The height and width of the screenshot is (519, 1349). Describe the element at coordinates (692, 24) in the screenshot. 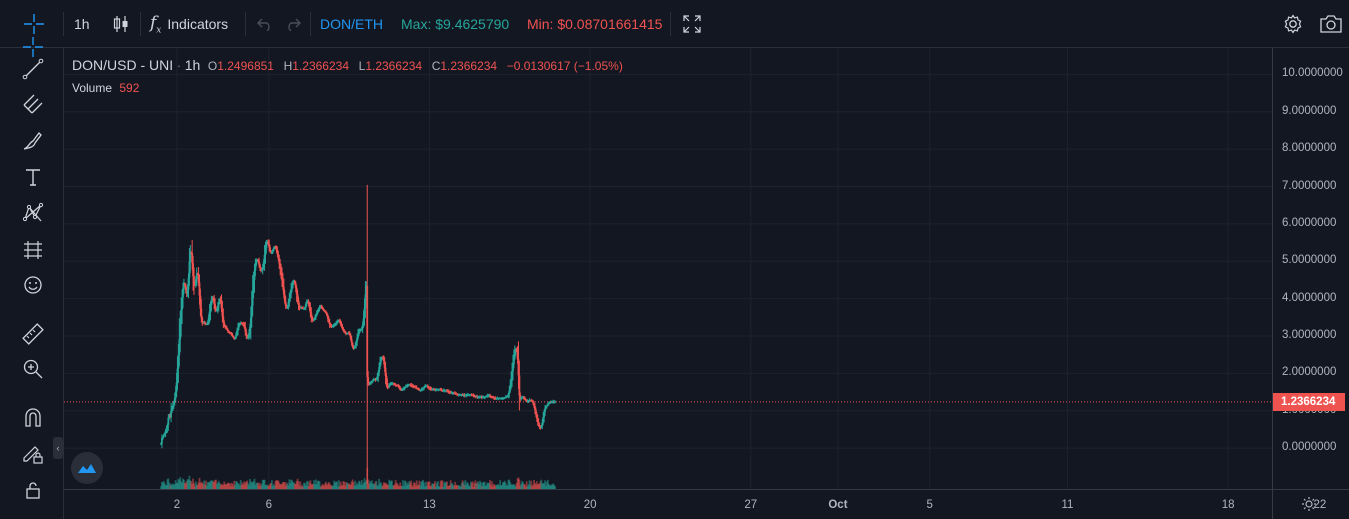

I see `fullscreen-icon` at that location.